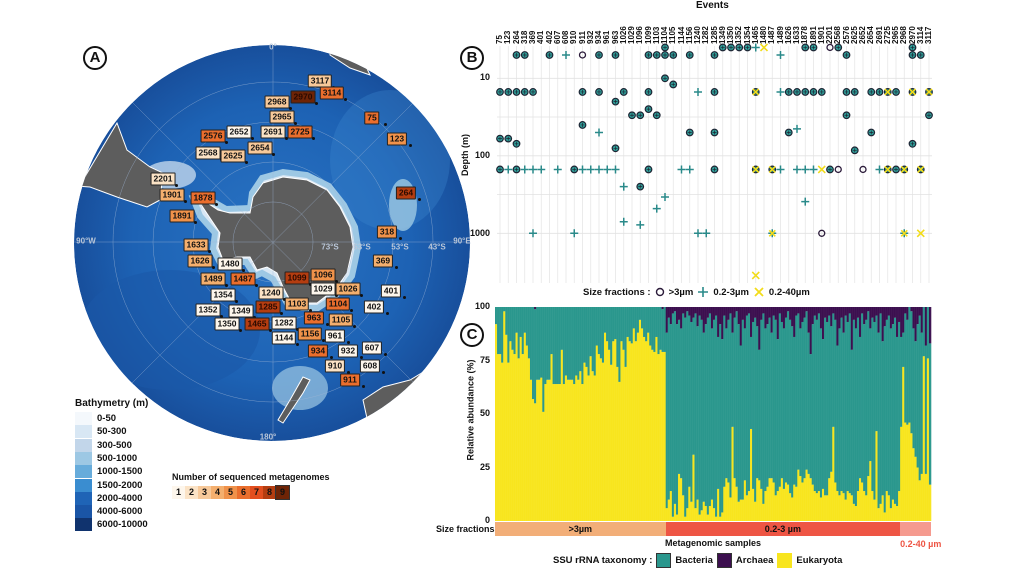  What do you see at coordinates (273, 132) in the screenshot?
I see `station-label: 2691` at bounding box center [273, 132].